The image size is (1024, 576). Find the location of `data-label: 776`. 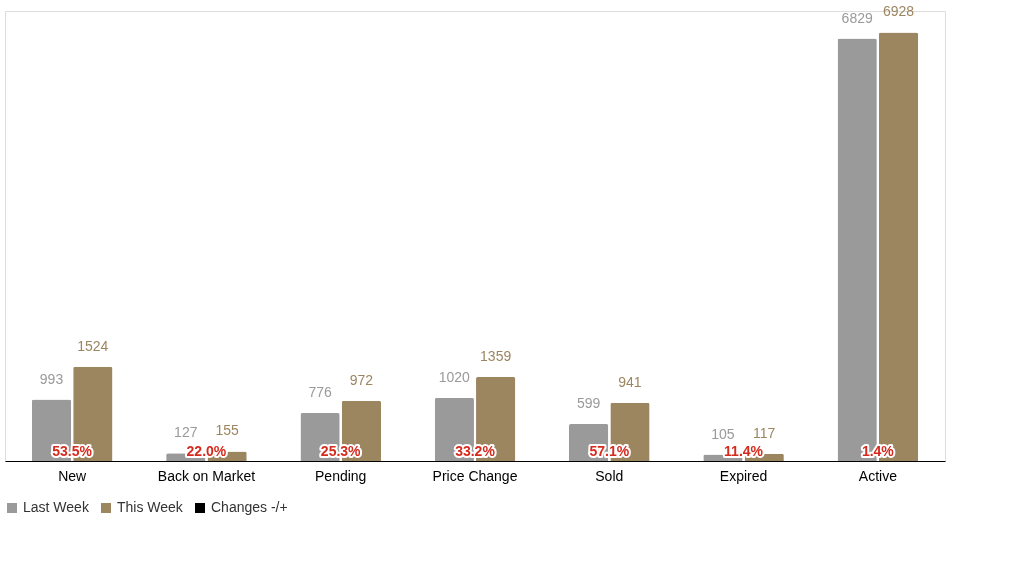

data-label: 776 is located at coordinates (320, 392).